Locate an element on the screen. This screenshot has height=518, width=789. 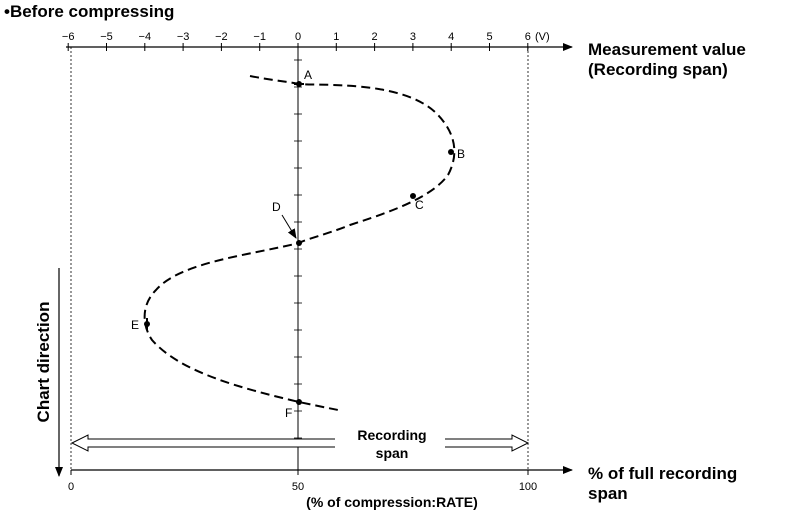
top-tick-label-6: 6 is located at coordinates (528, 37).